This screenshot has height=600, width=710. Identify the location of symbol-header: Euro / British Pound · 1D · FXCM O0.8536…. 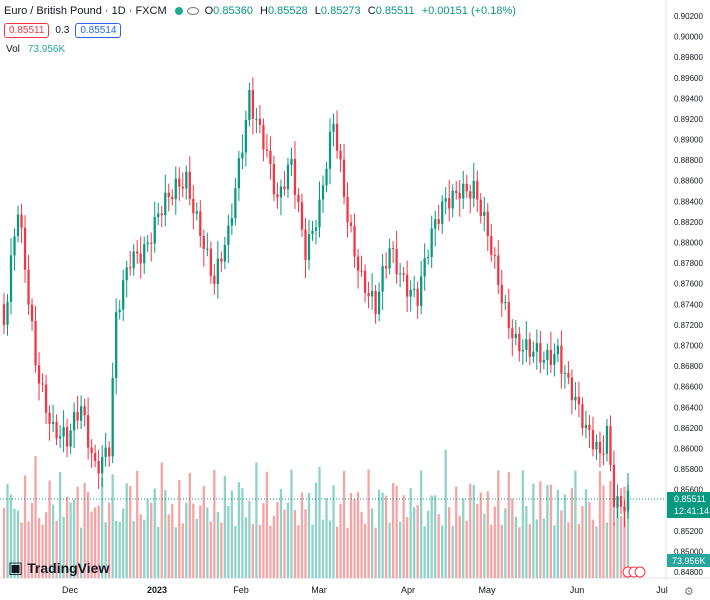
(260, 11).